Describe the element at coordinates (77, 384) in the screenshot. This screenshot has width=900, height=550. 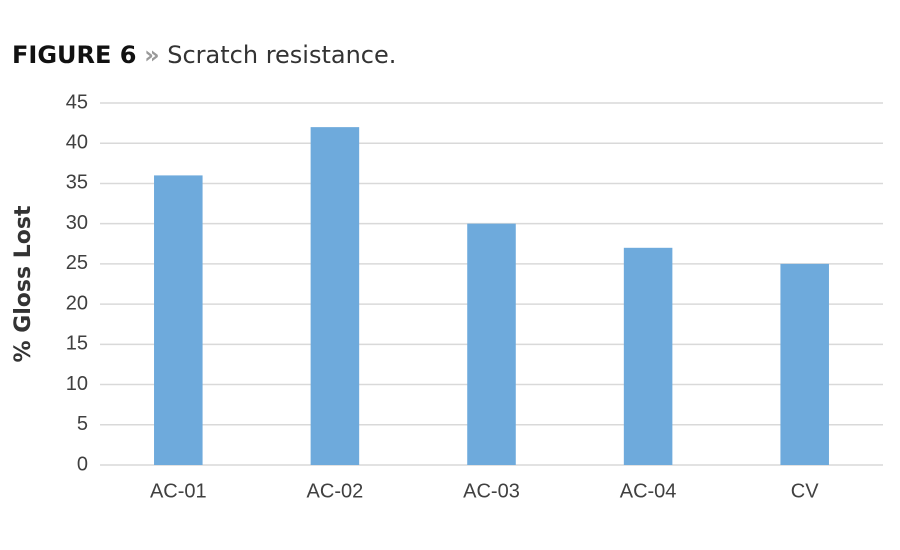
I see `y-tick-label: 10` at that location.